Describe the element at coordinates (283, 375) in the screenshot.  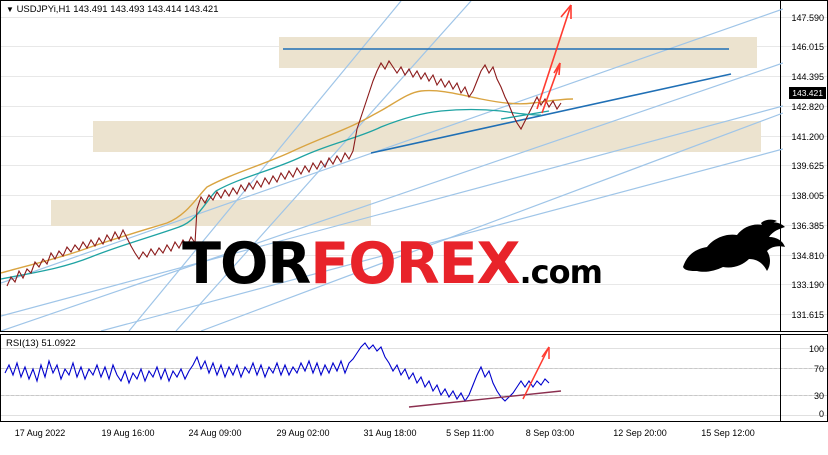
I see `rsi-series-svg` at that location.